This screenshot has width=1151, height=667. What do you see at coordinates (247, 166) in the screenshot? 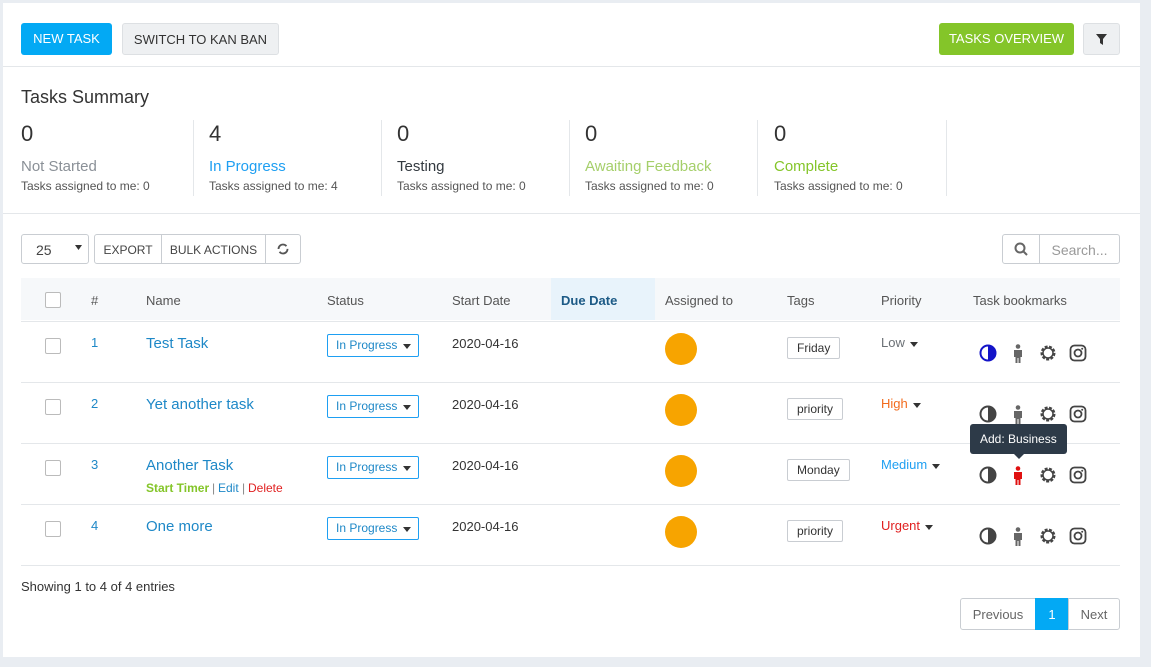
I see `summary-label: In Progress` at bounding box center [247, 166].